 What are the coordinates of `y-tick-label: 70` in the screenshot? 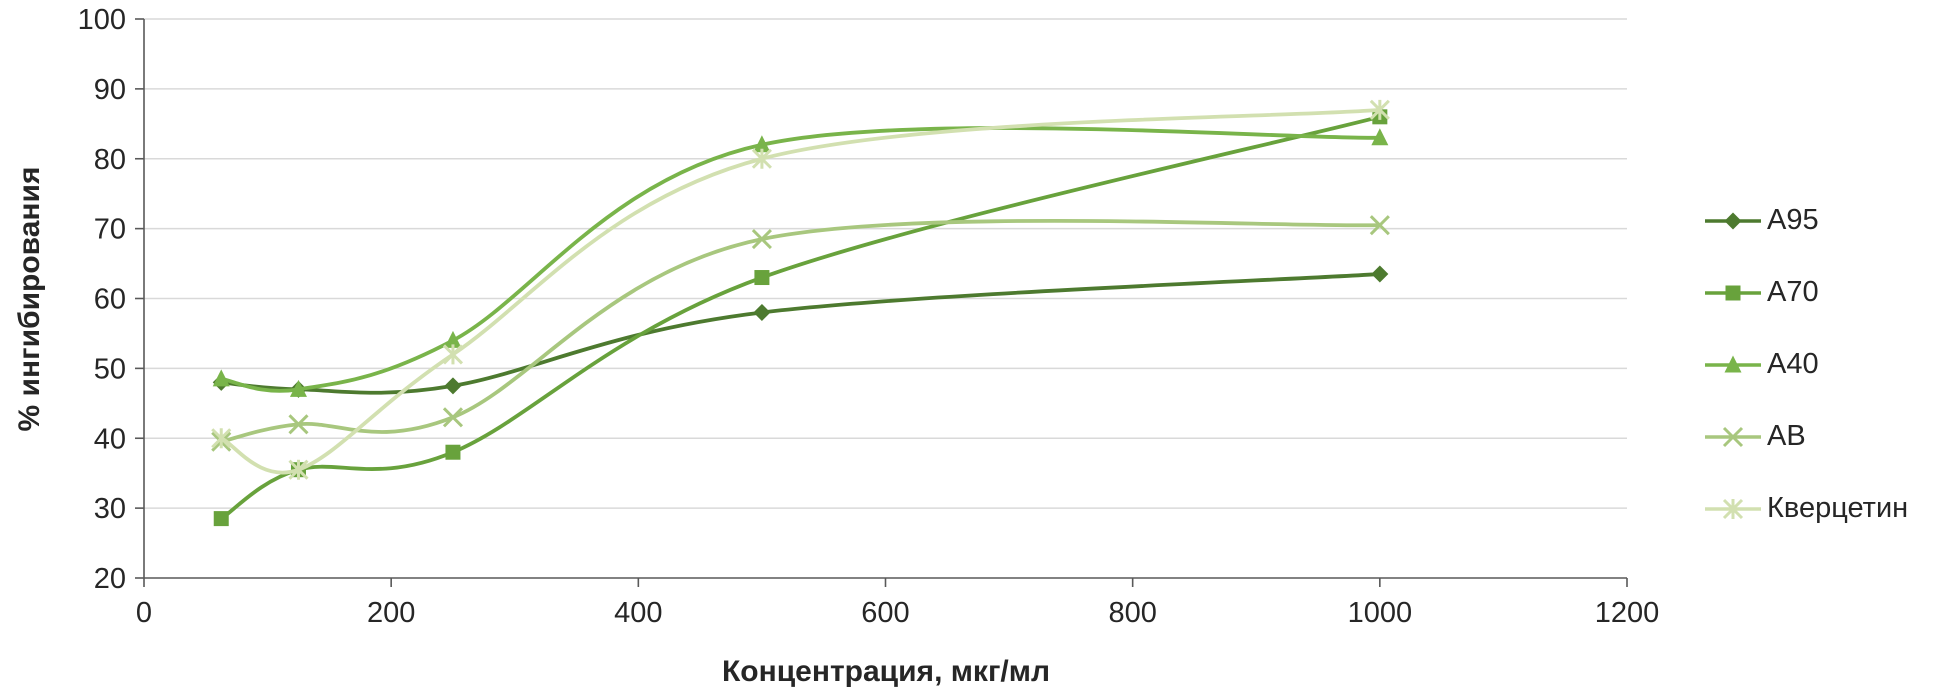 It's located at (110, 230).